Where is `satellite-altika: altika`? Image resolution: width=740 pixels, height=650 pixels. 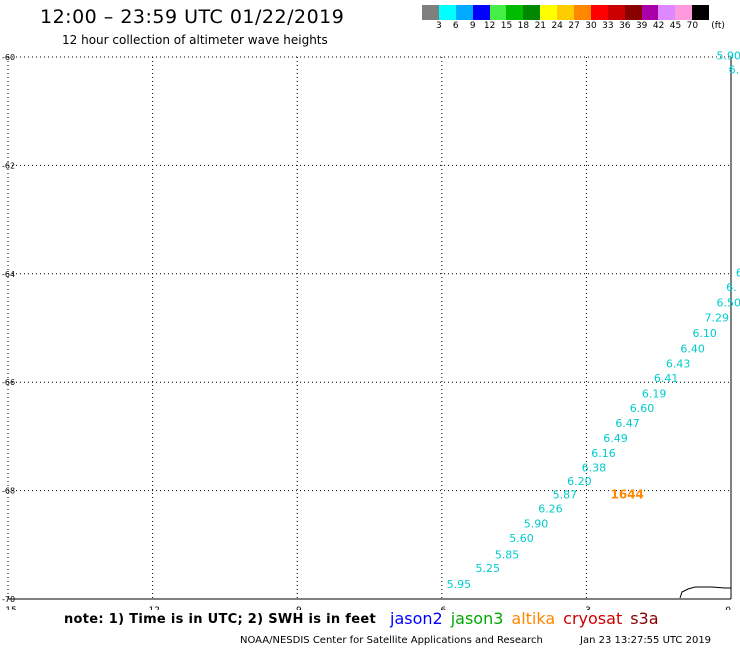 satellite-altika: altika is located at coordinates (533, 618).